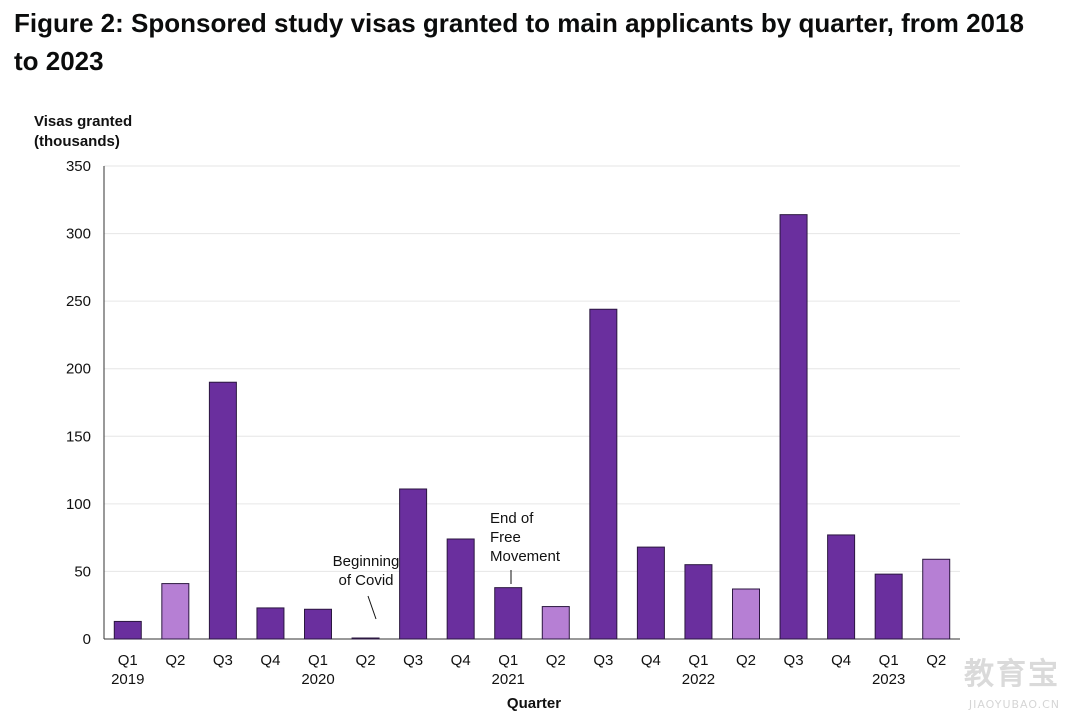 The height and width of the screenshot is (719, 1080). Describe the element at coordinates (78, 301) in the screenshot. I see `y-tick-label: 250` at that location.